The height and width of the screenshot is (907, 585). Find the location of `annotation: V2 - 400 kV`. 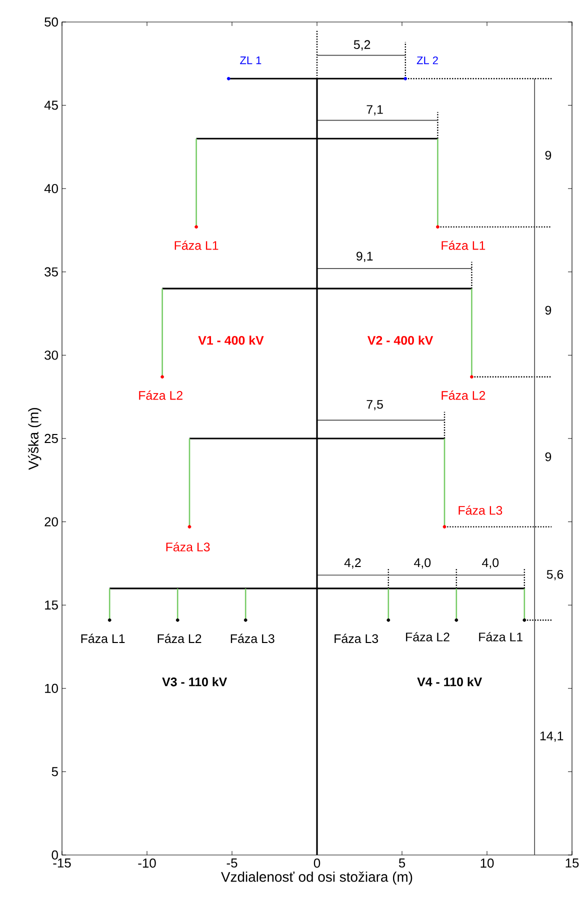

annotation: V2 - 400 kV is located at coordinates (400, 340).